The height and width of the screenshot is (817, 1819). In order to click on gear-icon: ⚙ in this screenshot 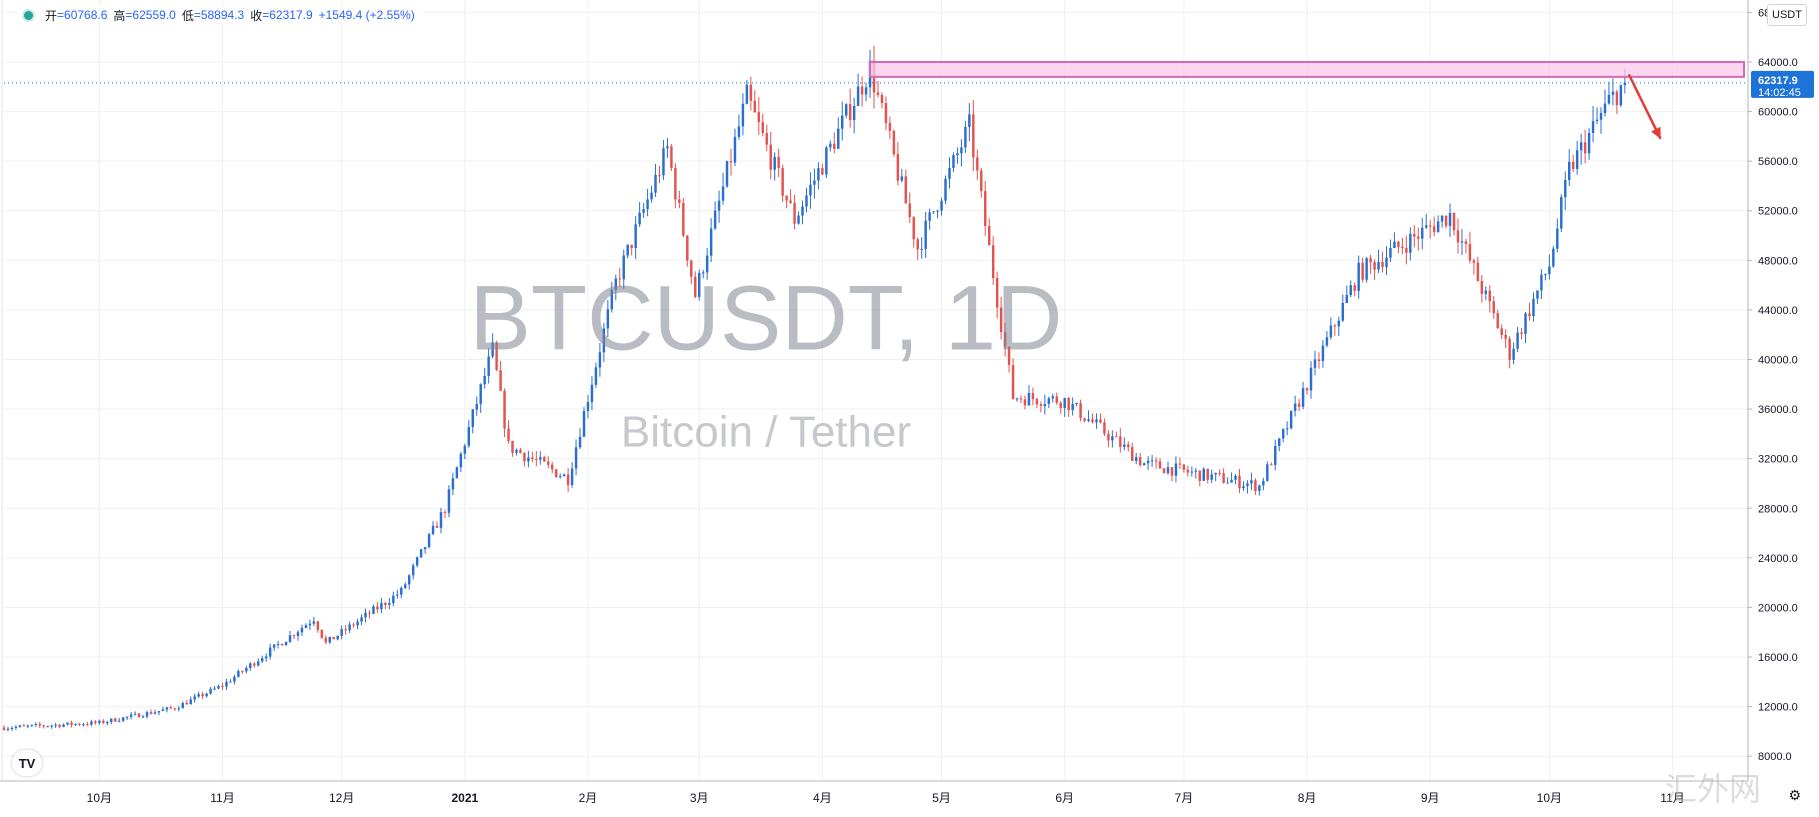, I will do `click(1794, 795)`.